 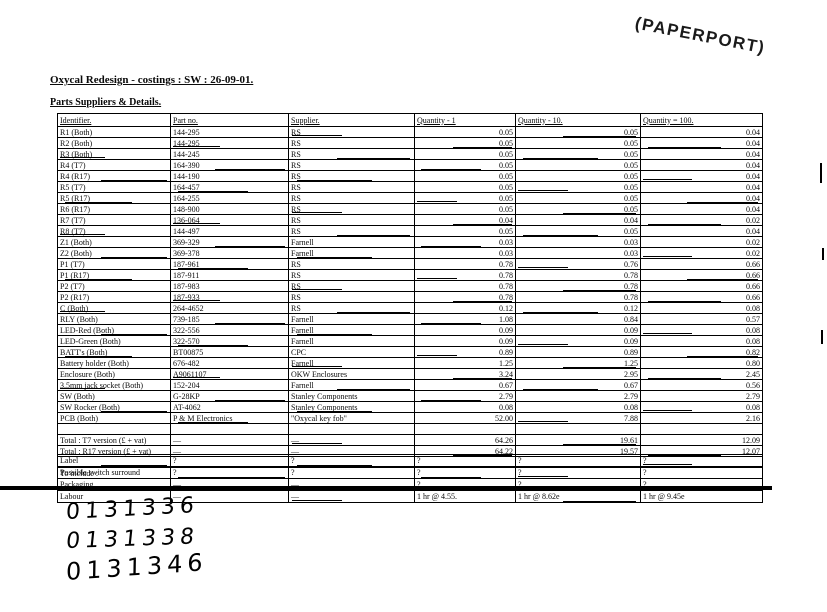 What do you see at coordinates (578, 418) in the screenshot?
I see `table-cell: 7.88` at bounding box center [578, 418].